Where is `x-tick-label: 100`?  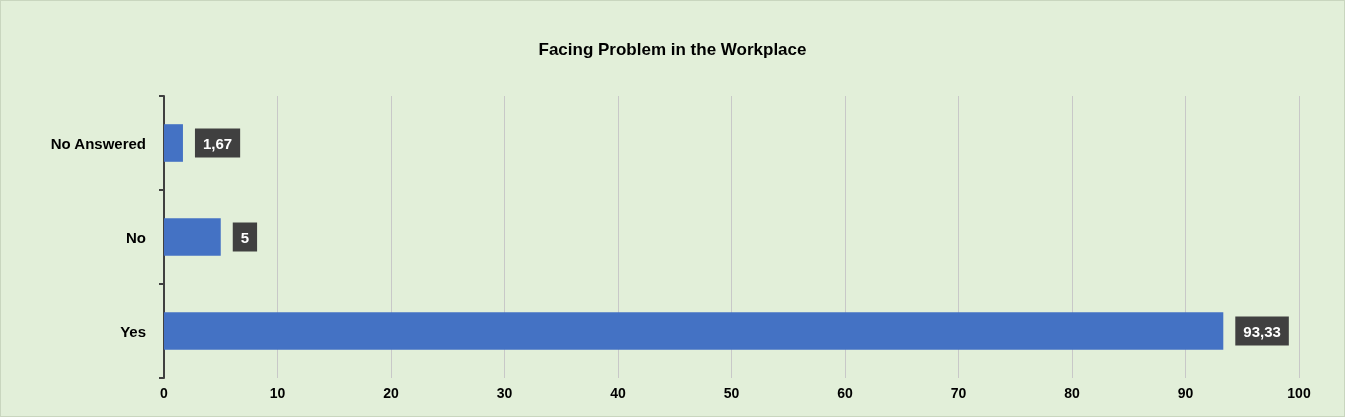
x-tick-label: 100 is located at coordinates (1299, 393).